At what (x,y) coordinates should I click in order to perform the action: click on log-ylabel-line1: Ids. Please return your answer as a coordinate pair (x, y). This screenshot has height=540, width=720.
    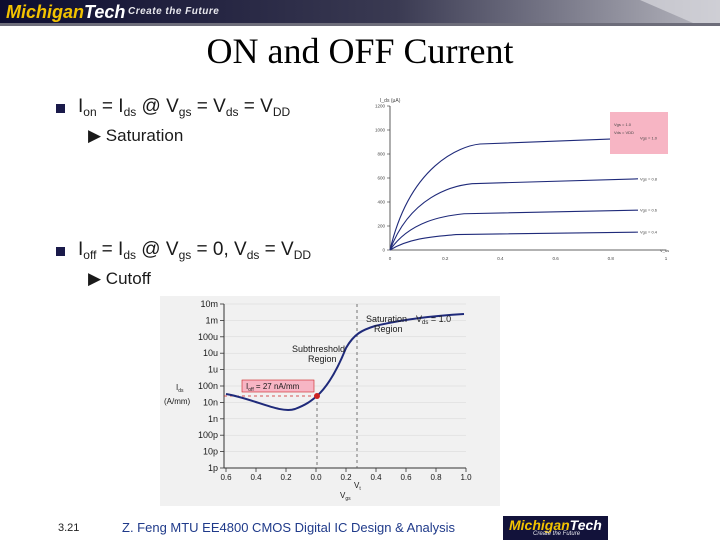
    Looking at the image, I should click on (180, 388).